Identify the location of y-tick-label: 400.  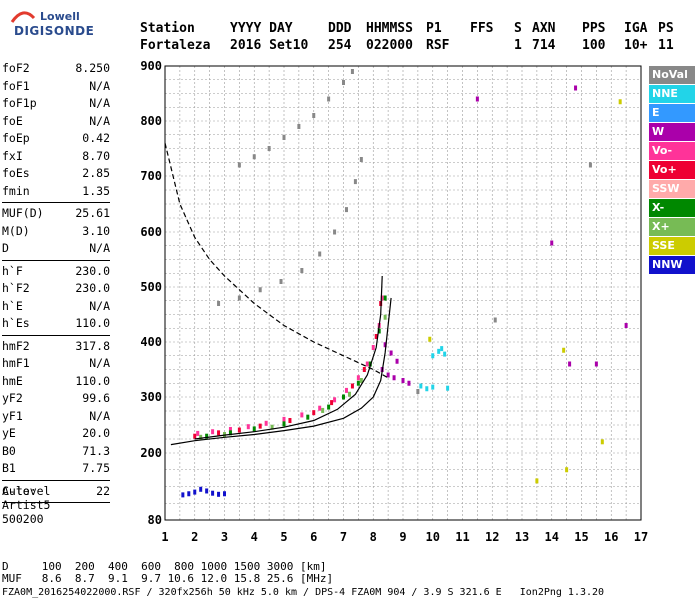
(151, 342).